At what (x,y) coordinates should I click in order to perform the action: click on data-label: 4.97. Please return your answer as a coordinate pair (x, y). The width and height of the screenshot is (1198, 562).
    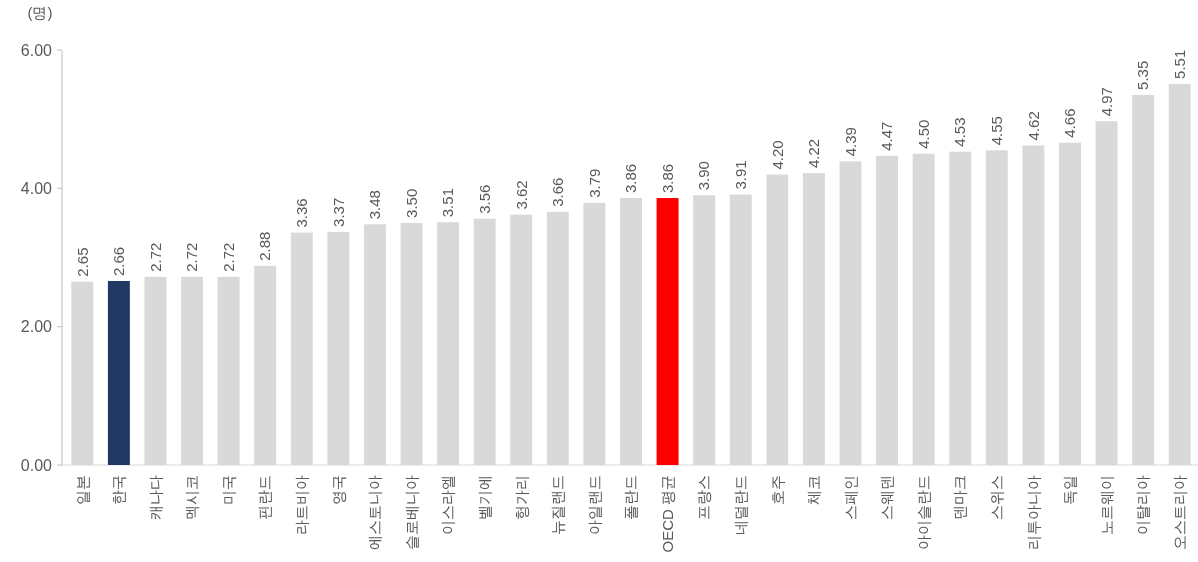
    Looking at the image, I should click on (1106, 102).